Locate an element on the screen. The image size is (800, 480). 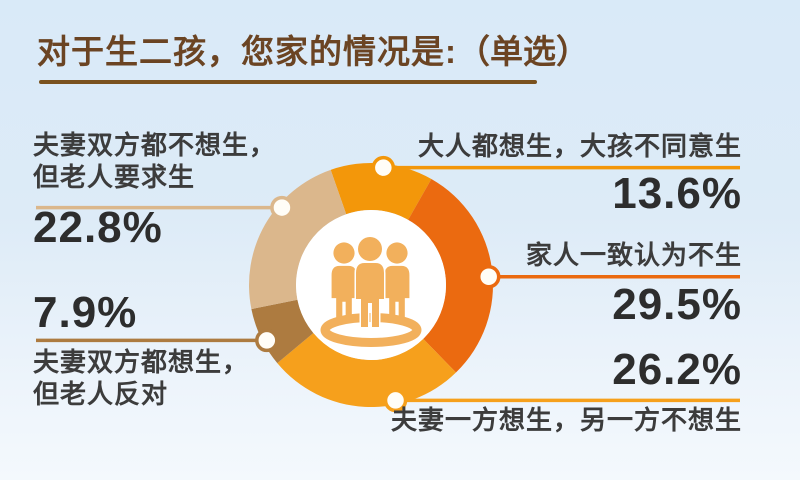
callout-label: 夫妻双方都想生， 但老人反对 is located at coordinates (141, 378).